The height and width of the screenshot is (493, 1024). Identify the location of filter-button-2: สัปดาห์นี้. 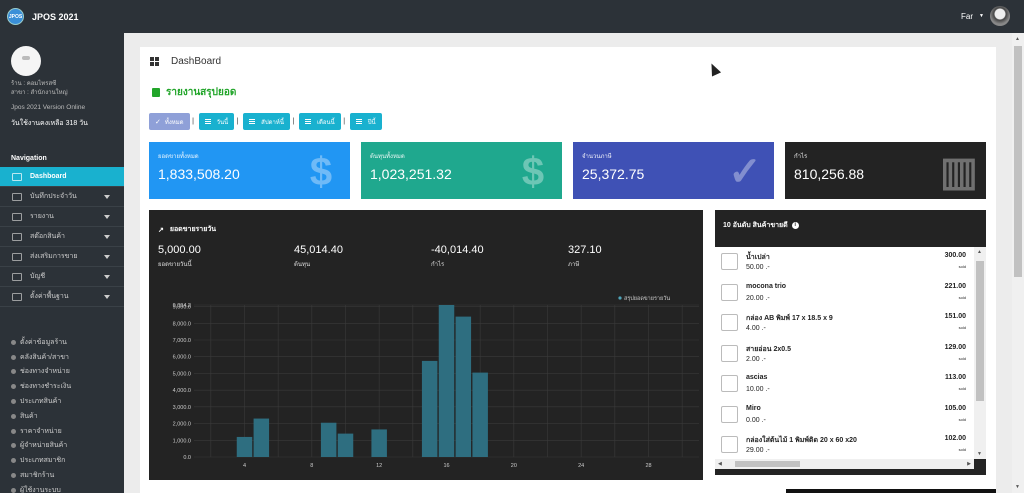
(266, 121).